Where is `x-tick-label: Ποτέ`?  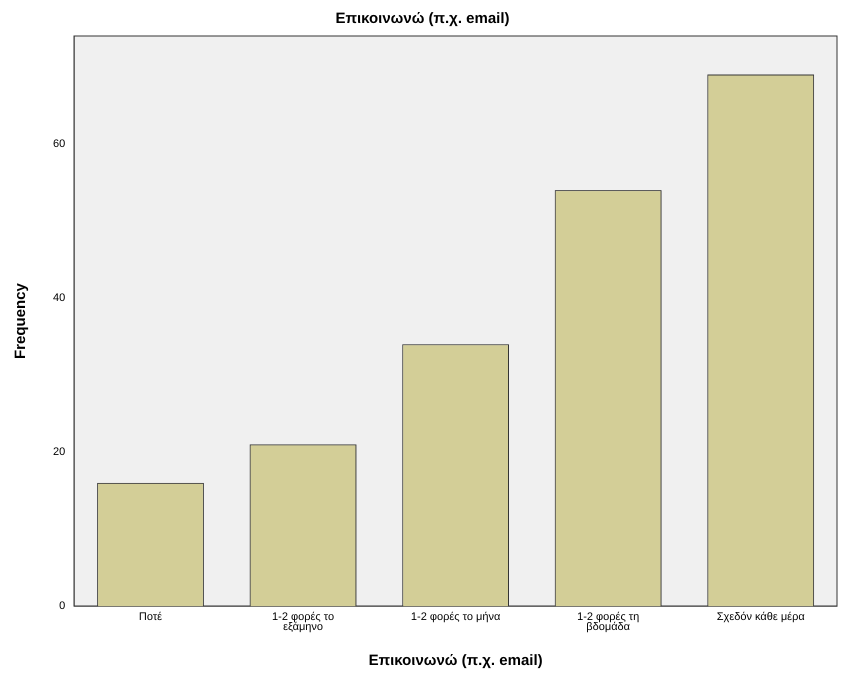
x-tick-label: Ποτέ is located at coordinates (150, 617).